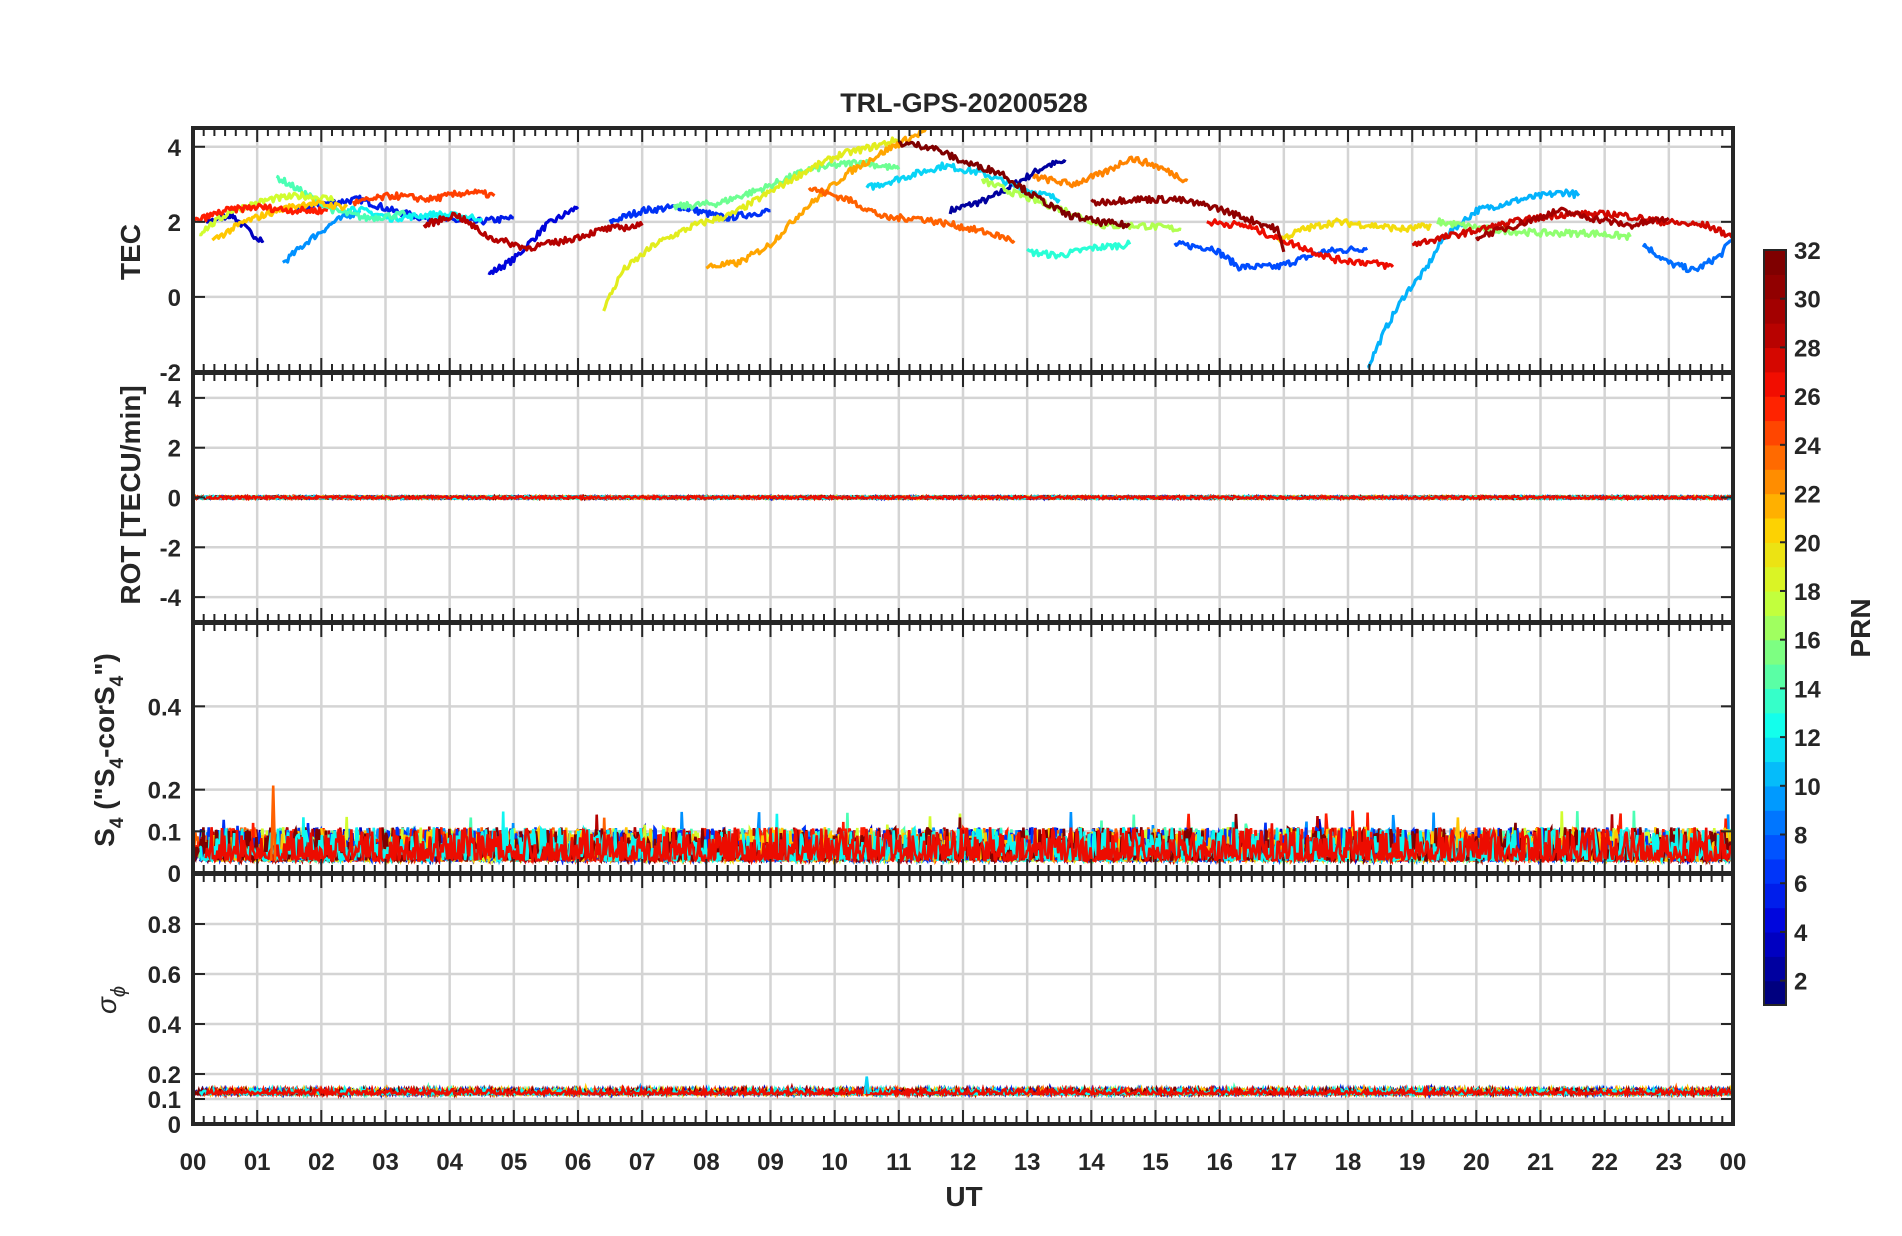 This screenshot has height=1236, width=1902. I want to click on colorbar-tick-label: 26, so click(1807, 397).